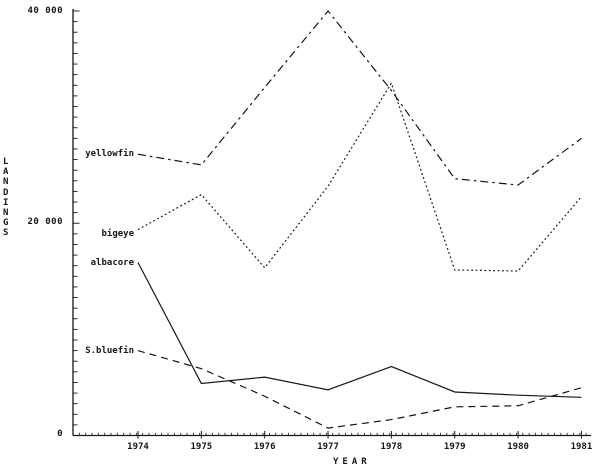 The image size is (600, 472). I want to click on x-tick-label-1981: 1981, so click(581, 447).